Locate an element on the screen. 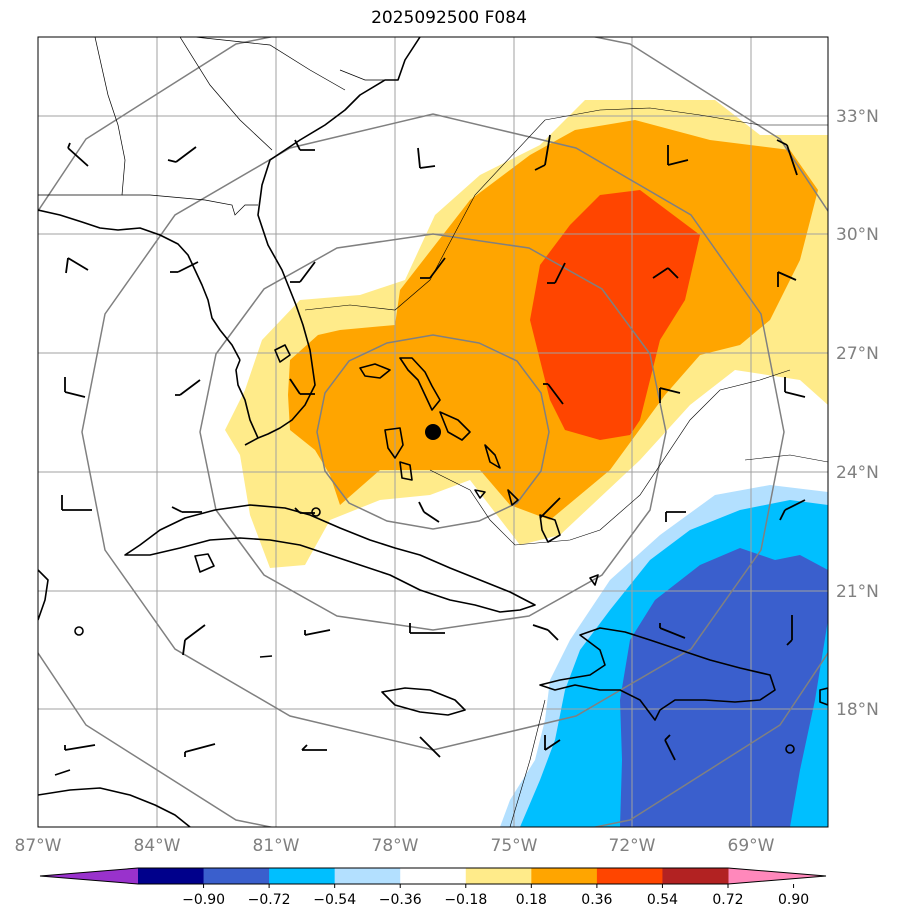 The image size is (898, 924). lon-label: 72°W is located at coordinates (632, 846).